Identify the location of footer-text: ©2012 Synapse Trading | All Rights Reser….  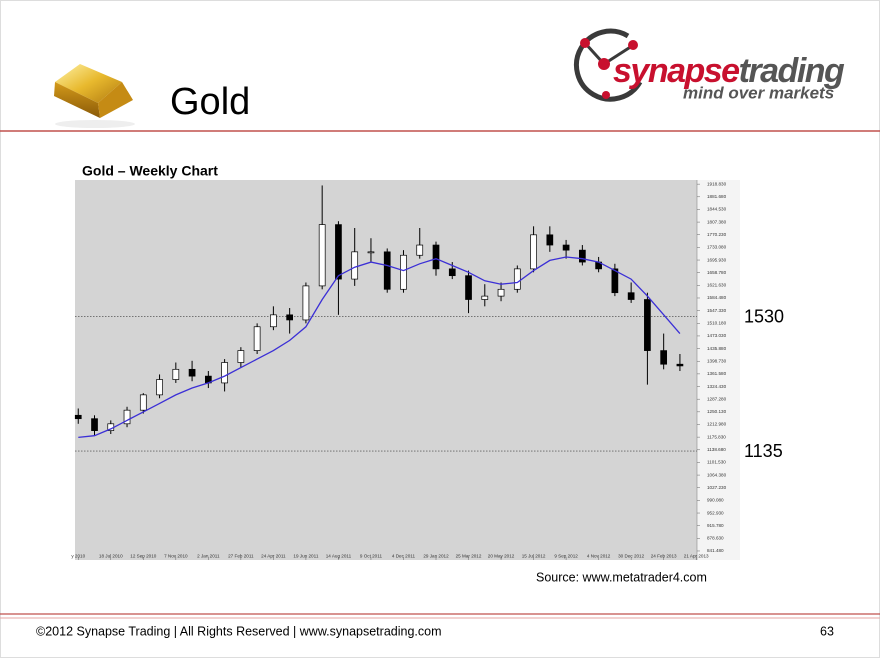
(239, 631).